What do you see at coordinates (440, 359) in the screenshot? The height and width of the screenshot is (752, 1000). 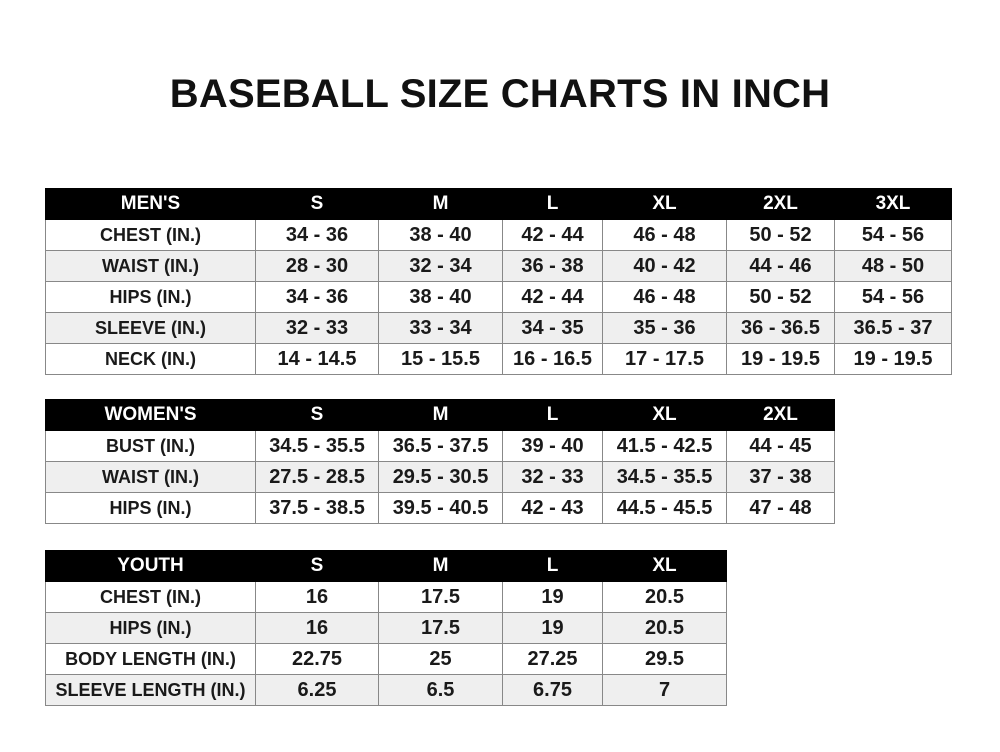 I see `size-value-cell: 15 - 15.5` at bounding box center [440, 359].